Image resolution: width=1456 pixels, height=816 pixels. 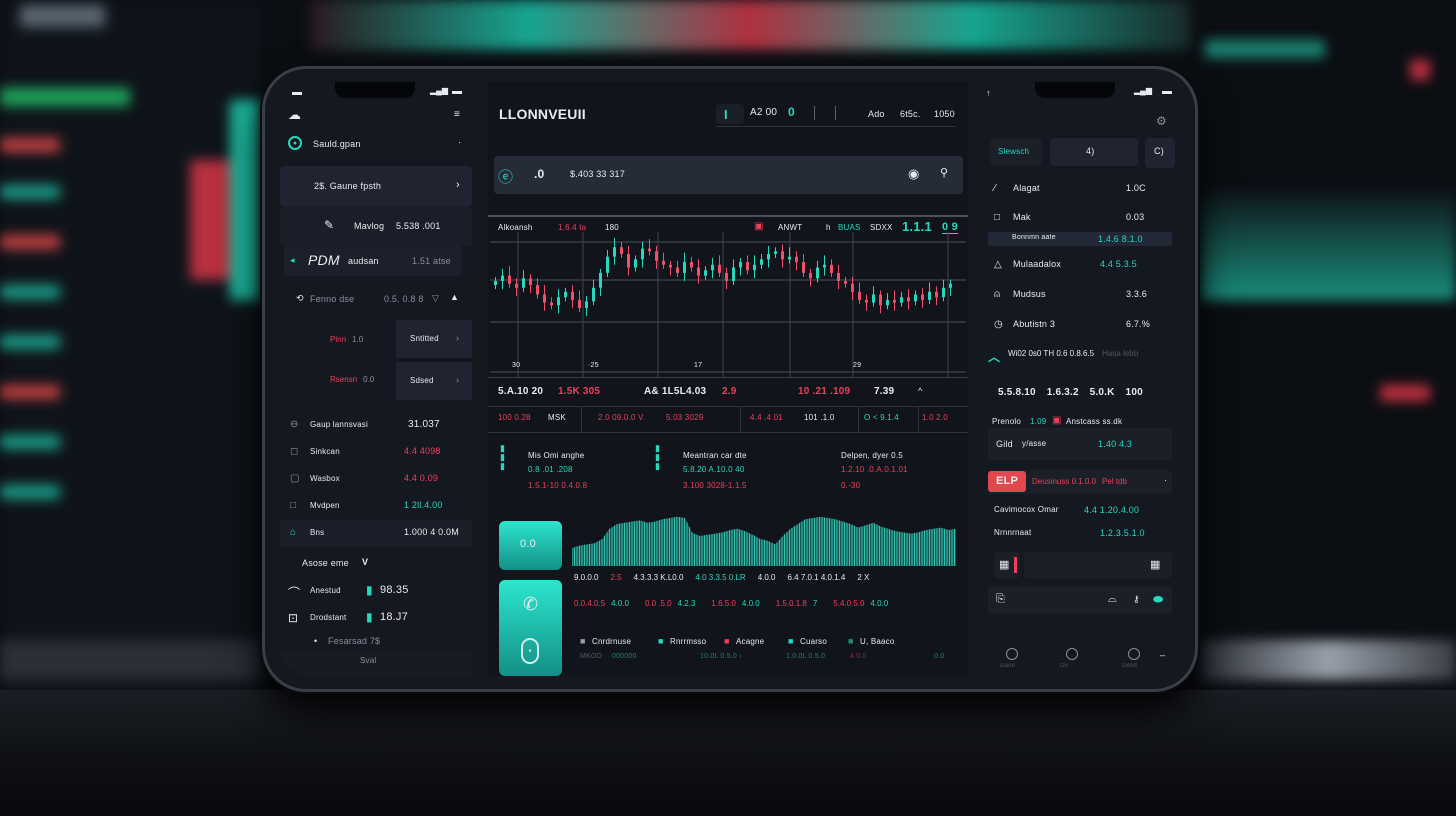 What do you see at coordinates (530, 628) in the screenshot?
I see `call-button: ✆ ▪` at bounding box center [530, 628].